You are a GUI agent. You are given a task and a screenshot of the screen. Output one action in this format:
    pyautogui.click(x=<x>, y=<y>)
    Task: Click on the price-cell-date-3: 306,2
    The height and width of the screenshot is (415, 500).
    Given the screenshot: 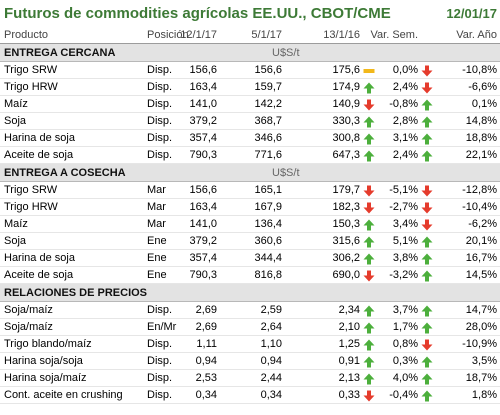 What is the action you would take?
    pyautogui.click(x=346, y=258)
    